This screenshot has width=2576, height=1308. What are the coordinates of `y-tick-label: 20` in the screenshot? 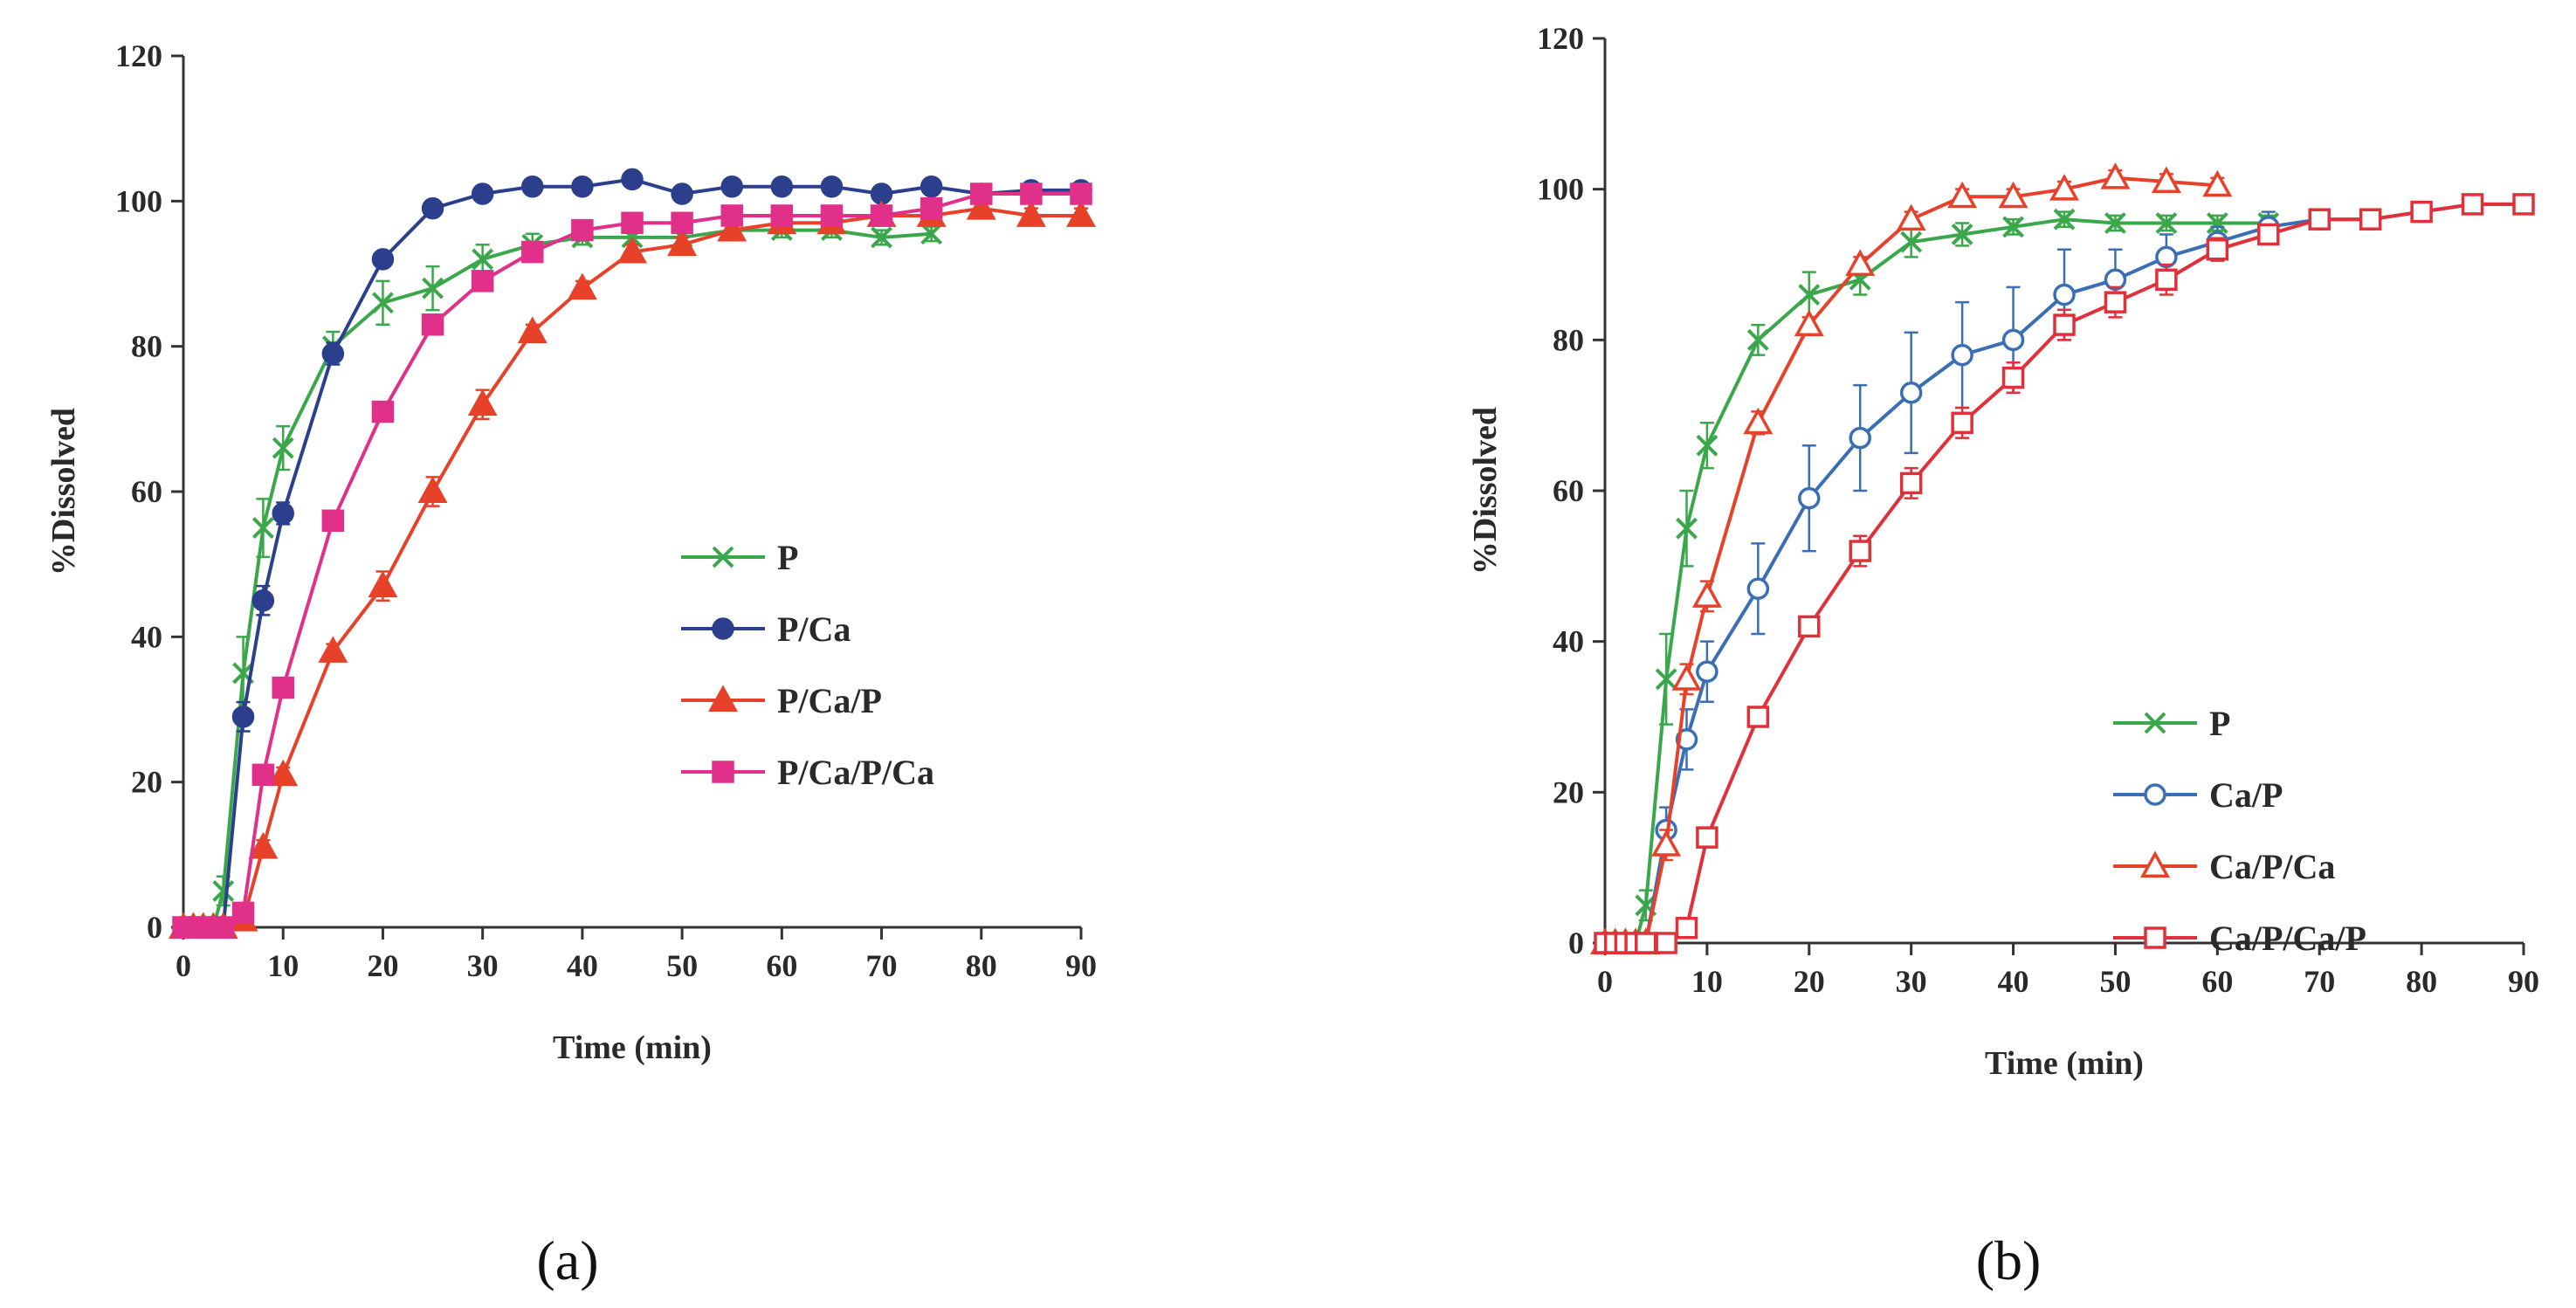 It's located at (146, 783).